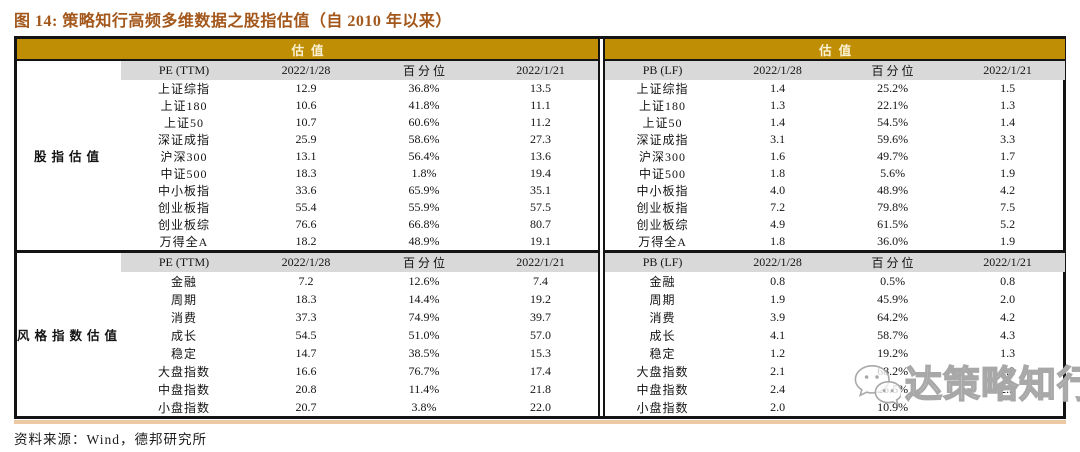 The height and width of the screenshot is (452, 1080). I want to click on pb-header-row-1: PB (LF) 2022/1/28 百分位 2022/1/21, so click(835, 70).